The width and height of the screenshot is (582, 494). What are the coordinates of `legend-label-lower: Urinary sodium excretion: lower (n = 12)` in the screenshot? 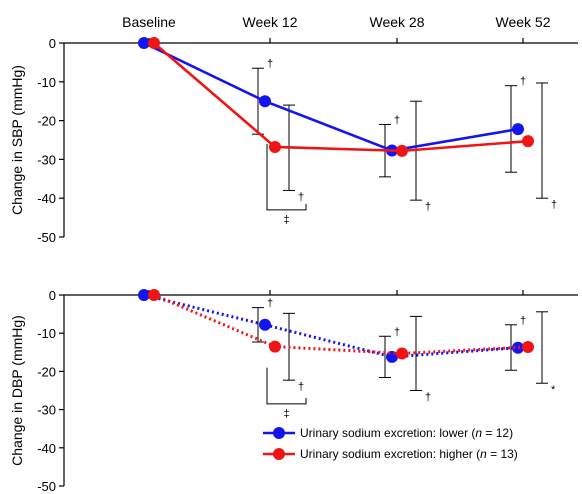 It's located at (406, 433).